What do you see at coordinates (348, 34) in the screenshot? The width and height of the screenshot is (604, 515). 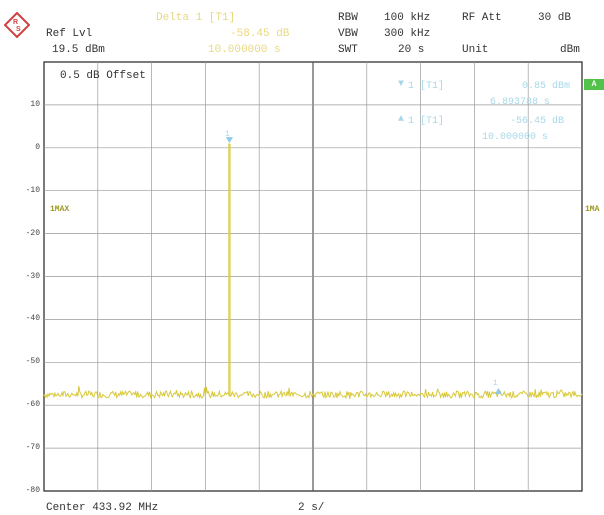 I see `vbw-label: VBW` at bounding box center [348, 34].